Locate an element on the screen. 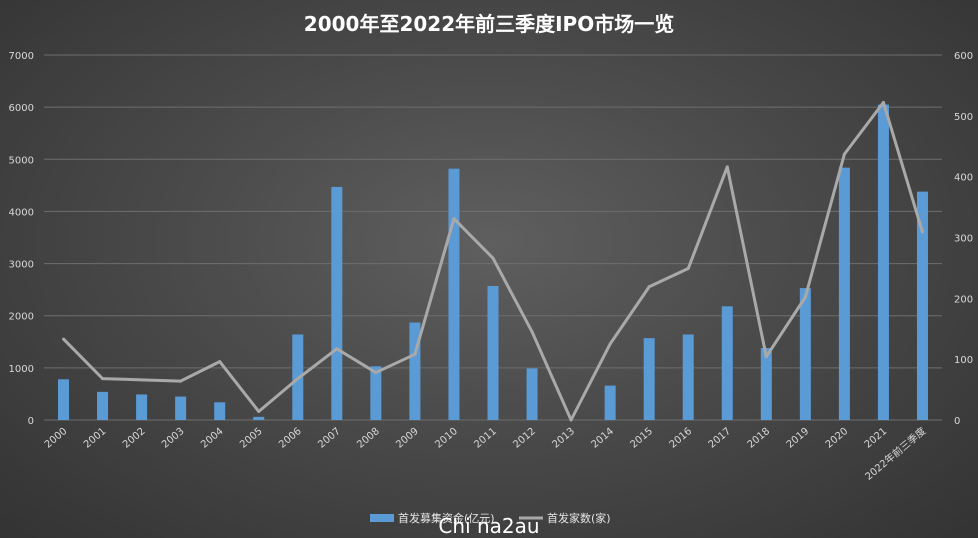 This screenshot has width=978, height=538. y-right-tick-label: 100 is located at coordinates (963, 360).